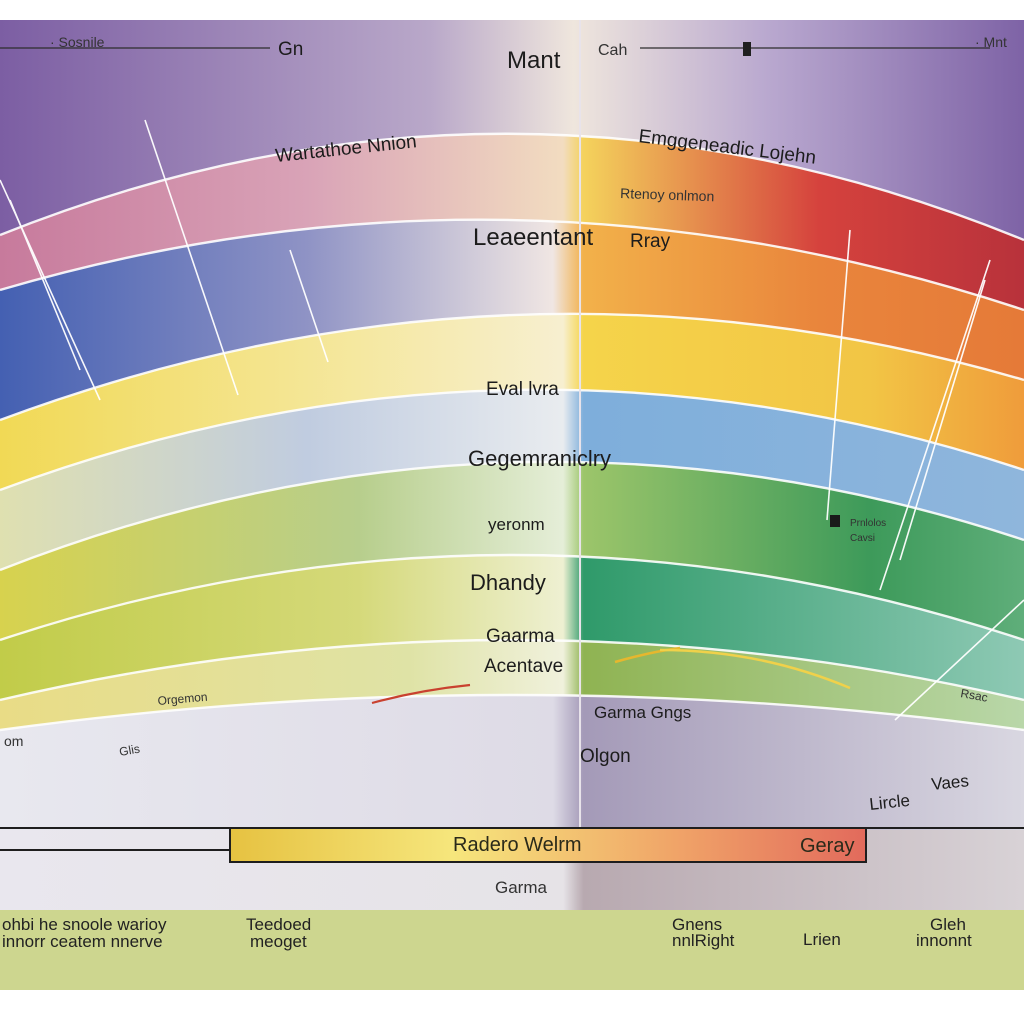 This screenshot has width=1024, height=1024. What do you see at coordinates (516, 524) in the screenshot?
I see `label-yeronm: yeronm` at bounding box center [516, 524].